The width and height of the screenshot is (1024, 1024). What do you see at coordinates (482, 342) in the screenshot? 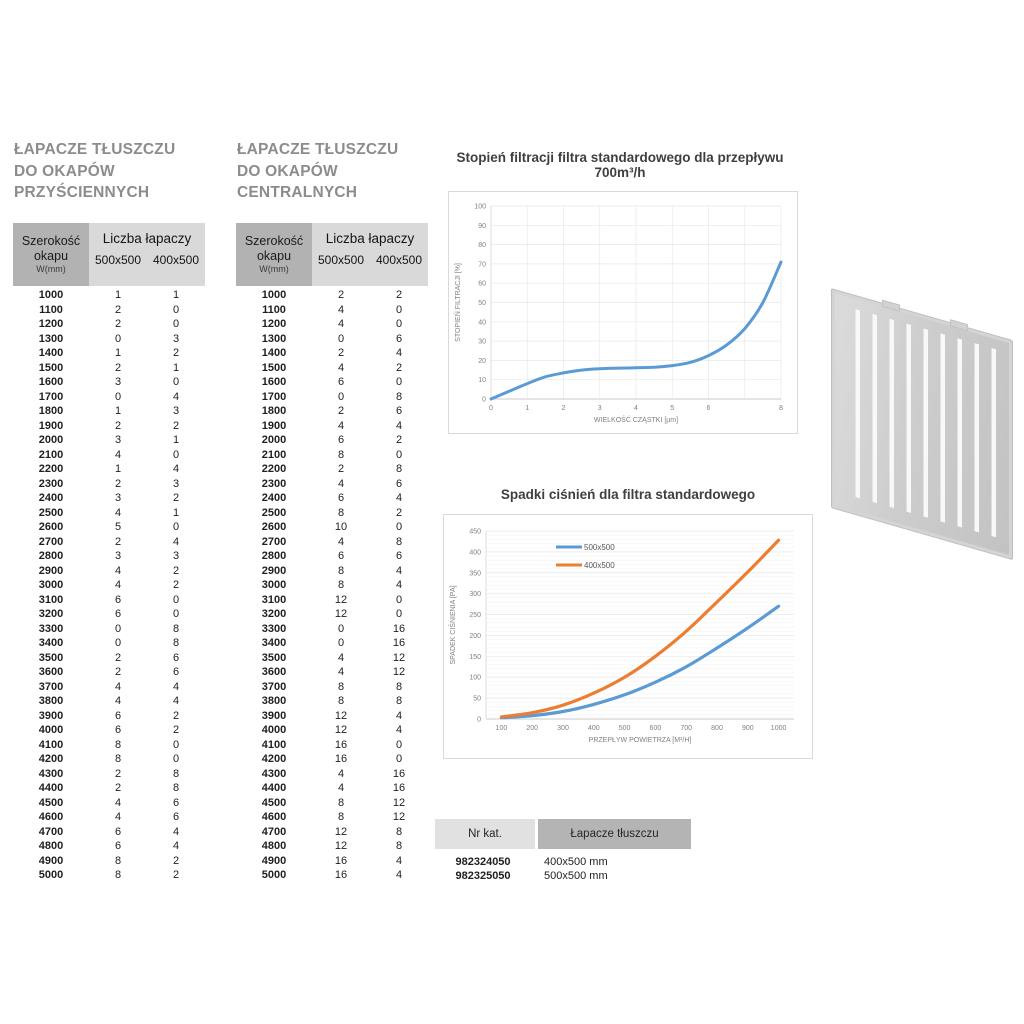
I see `svg-text: 30` at bounding box center [482, 342].